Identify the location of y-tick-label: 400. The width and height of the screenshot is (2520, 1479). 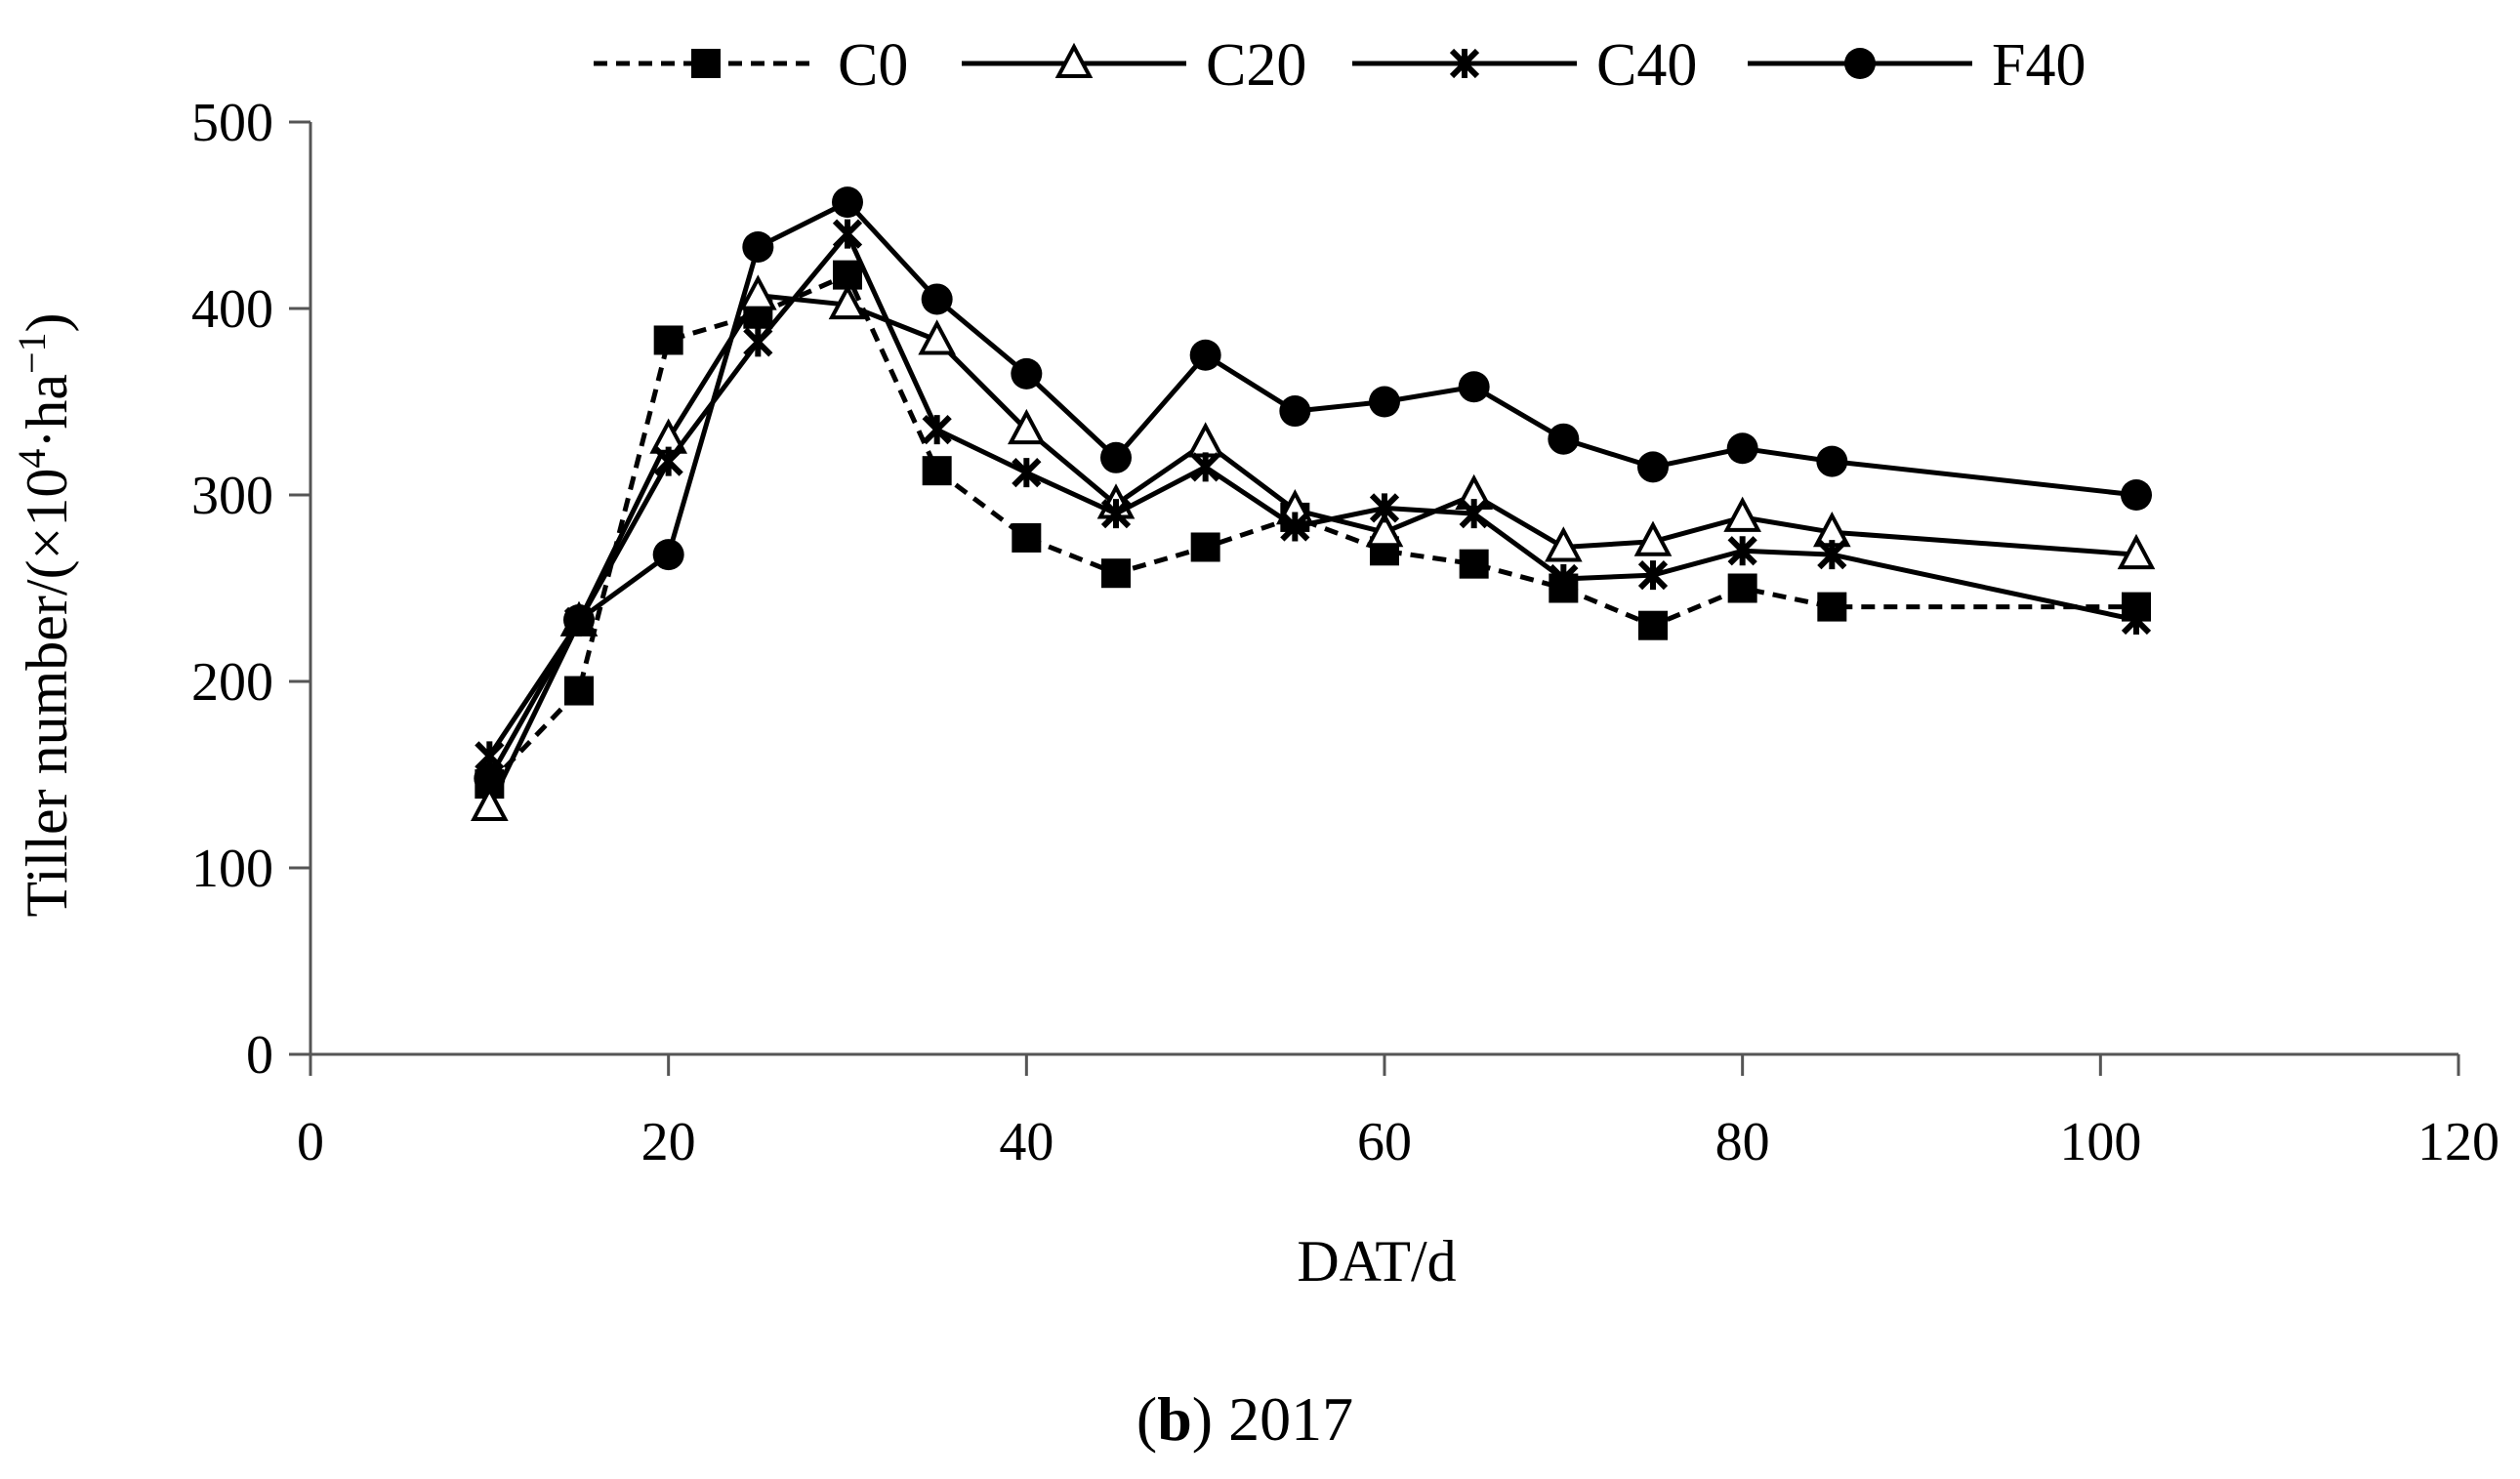
(232, 309).